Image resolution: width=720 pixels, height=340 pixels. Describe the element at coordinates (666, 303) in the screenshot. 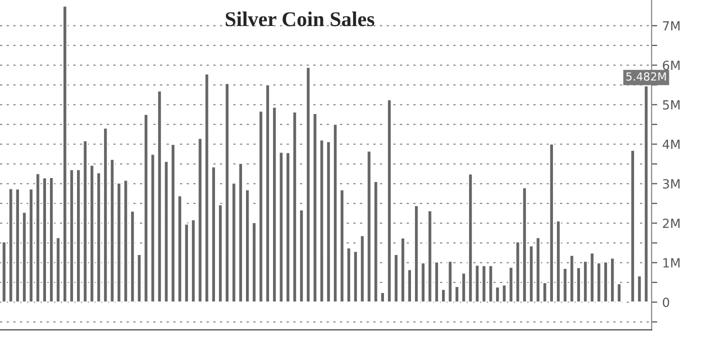

I see `y-tick-label: 0` at that location.